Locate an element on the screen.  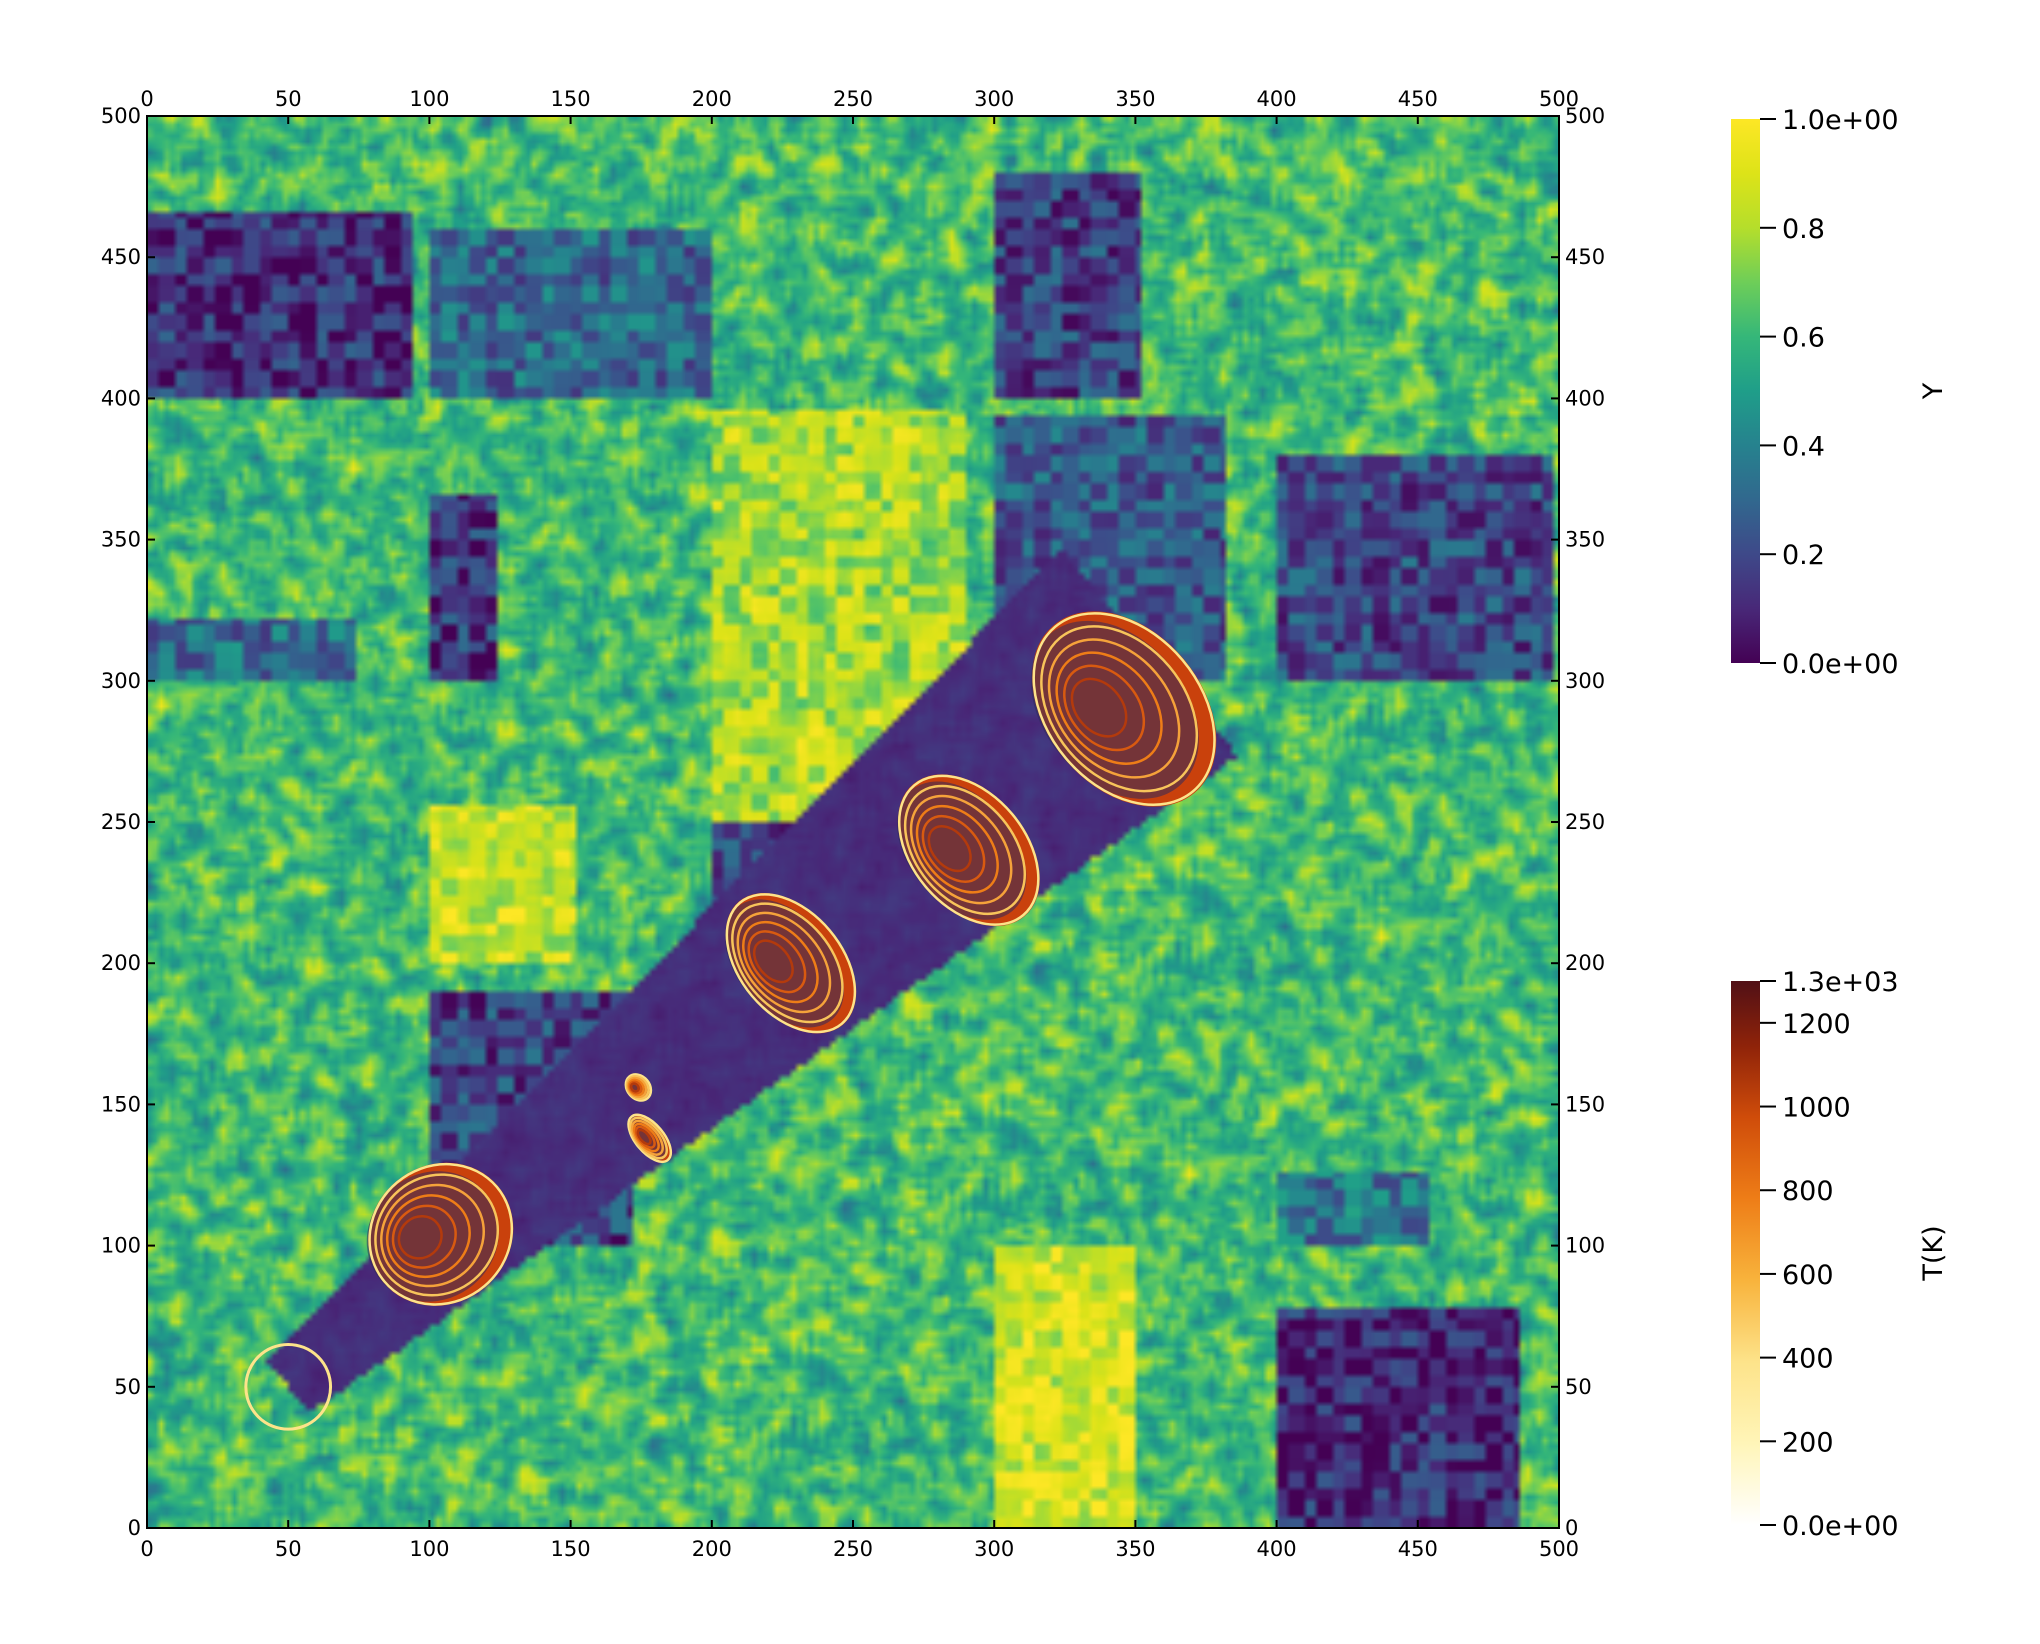
fire-fire-2b is located at coordinates (650, 1138).